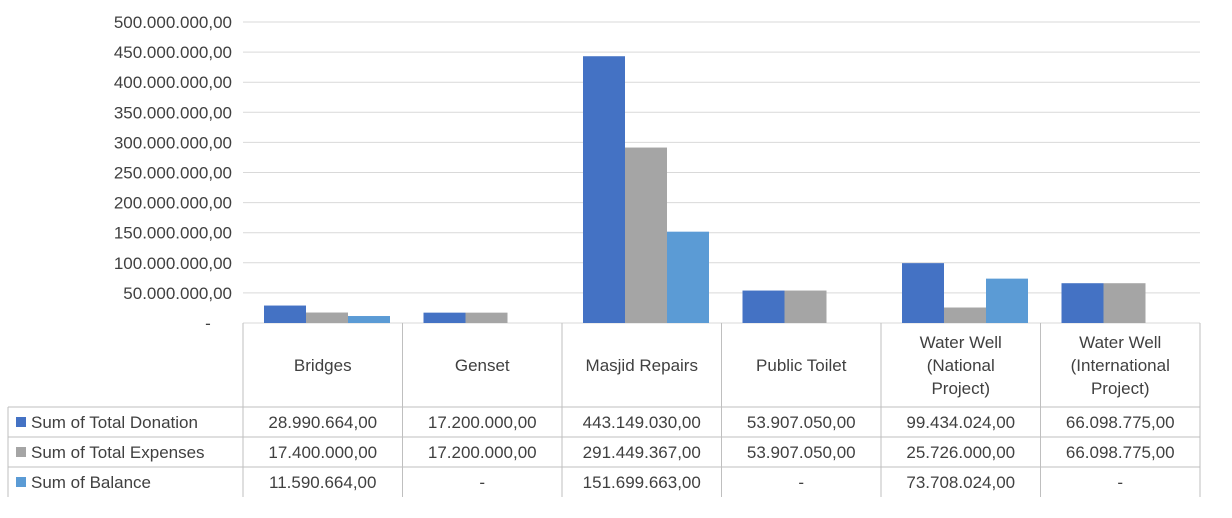 The height and width of the screenshot is (518, 1232). I want to click on y-tick-label: 400.000.000,00, so click(173, 82).